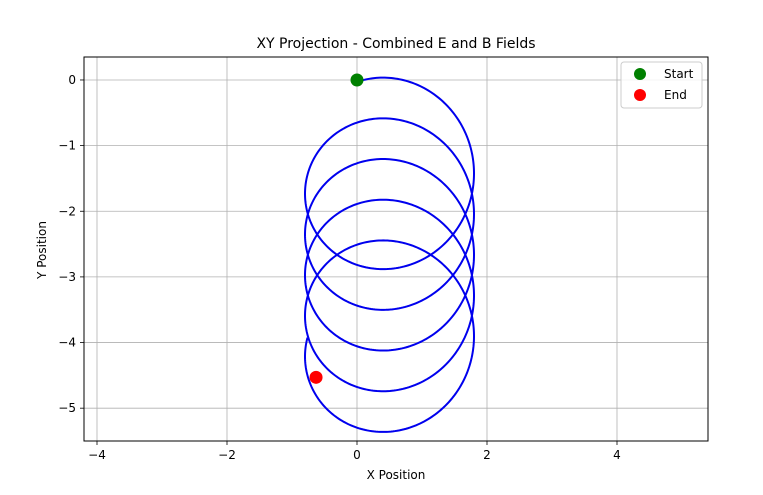  I want to click on y-tick-label: 0, so click(72, 80).